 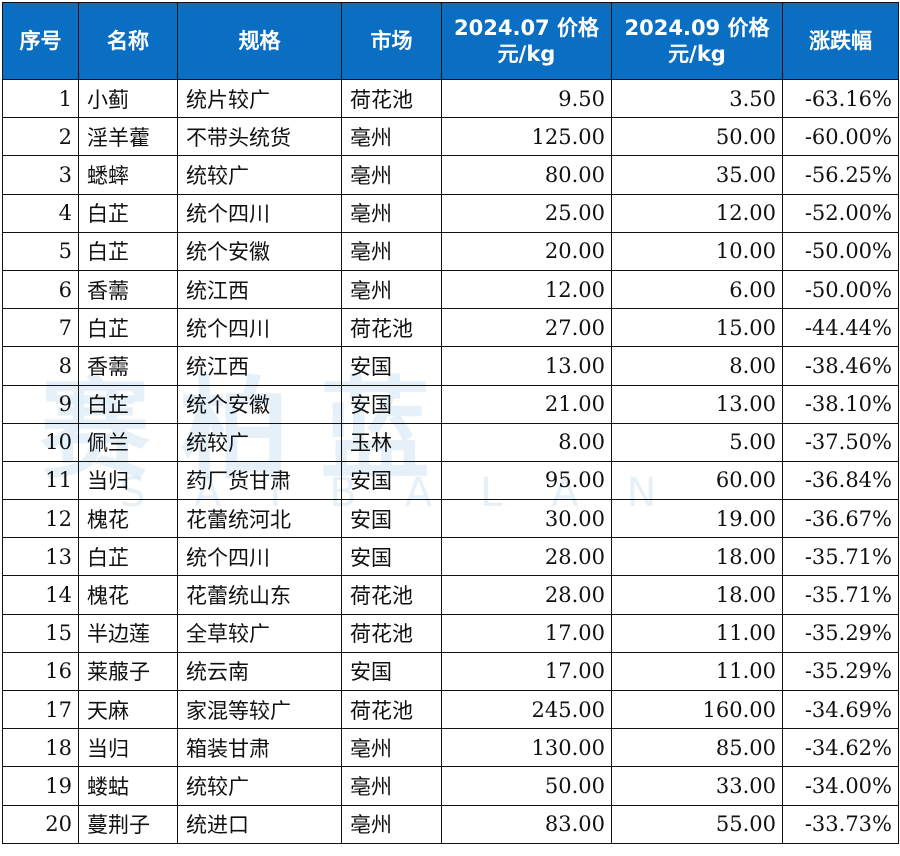 What do you see at coordinates (526, 175) in the screenshot?
I see `cell-price-jul: 80.00` at bounding box center [526, 175].